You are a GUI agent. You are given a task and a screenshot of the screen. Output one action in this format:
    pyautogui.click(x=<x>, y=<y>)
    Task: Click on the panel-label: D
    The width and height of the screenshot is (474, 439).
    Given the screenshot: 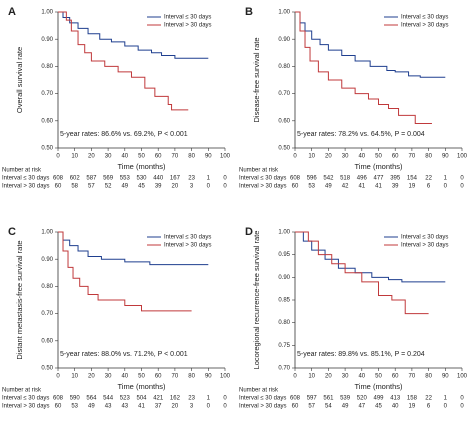 What is the action you would take?
    pyautogui.click(x=249, y=232)
    